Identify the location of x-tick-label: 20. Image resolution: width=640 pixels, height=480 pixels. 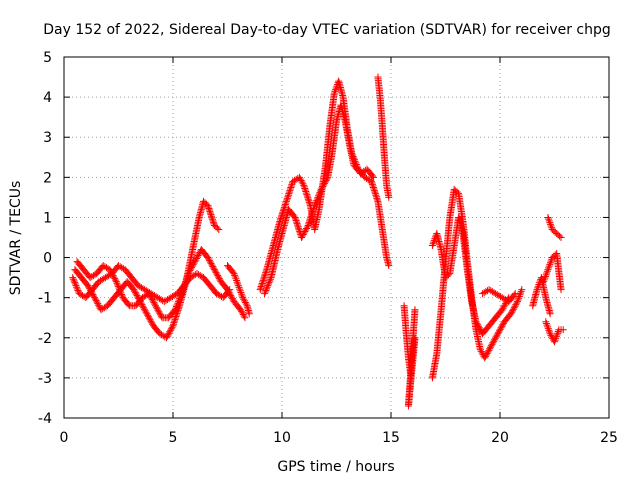
(500, 438).